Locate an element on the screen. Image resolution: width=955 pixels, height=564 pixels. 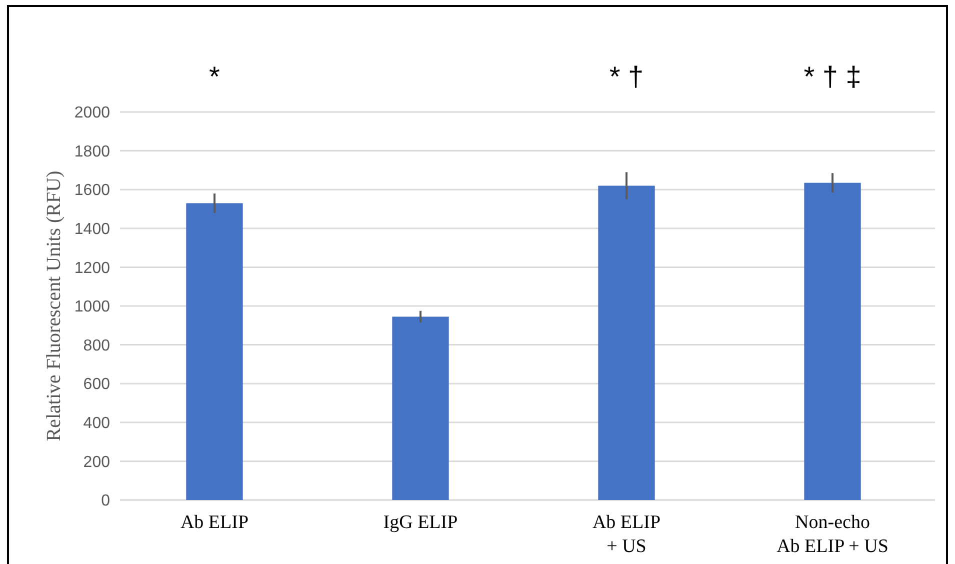
y-tick-label: 1000 is located at coordinates (92, 307).